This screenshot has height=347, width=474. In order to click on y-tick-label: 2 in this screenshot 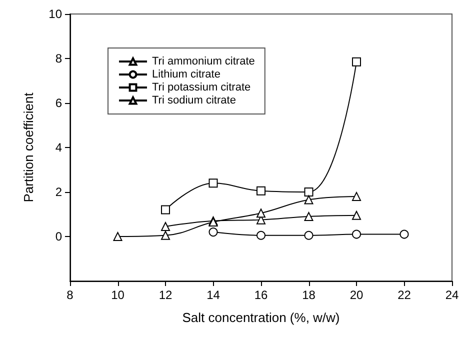, I will do `click(58, 192)`.